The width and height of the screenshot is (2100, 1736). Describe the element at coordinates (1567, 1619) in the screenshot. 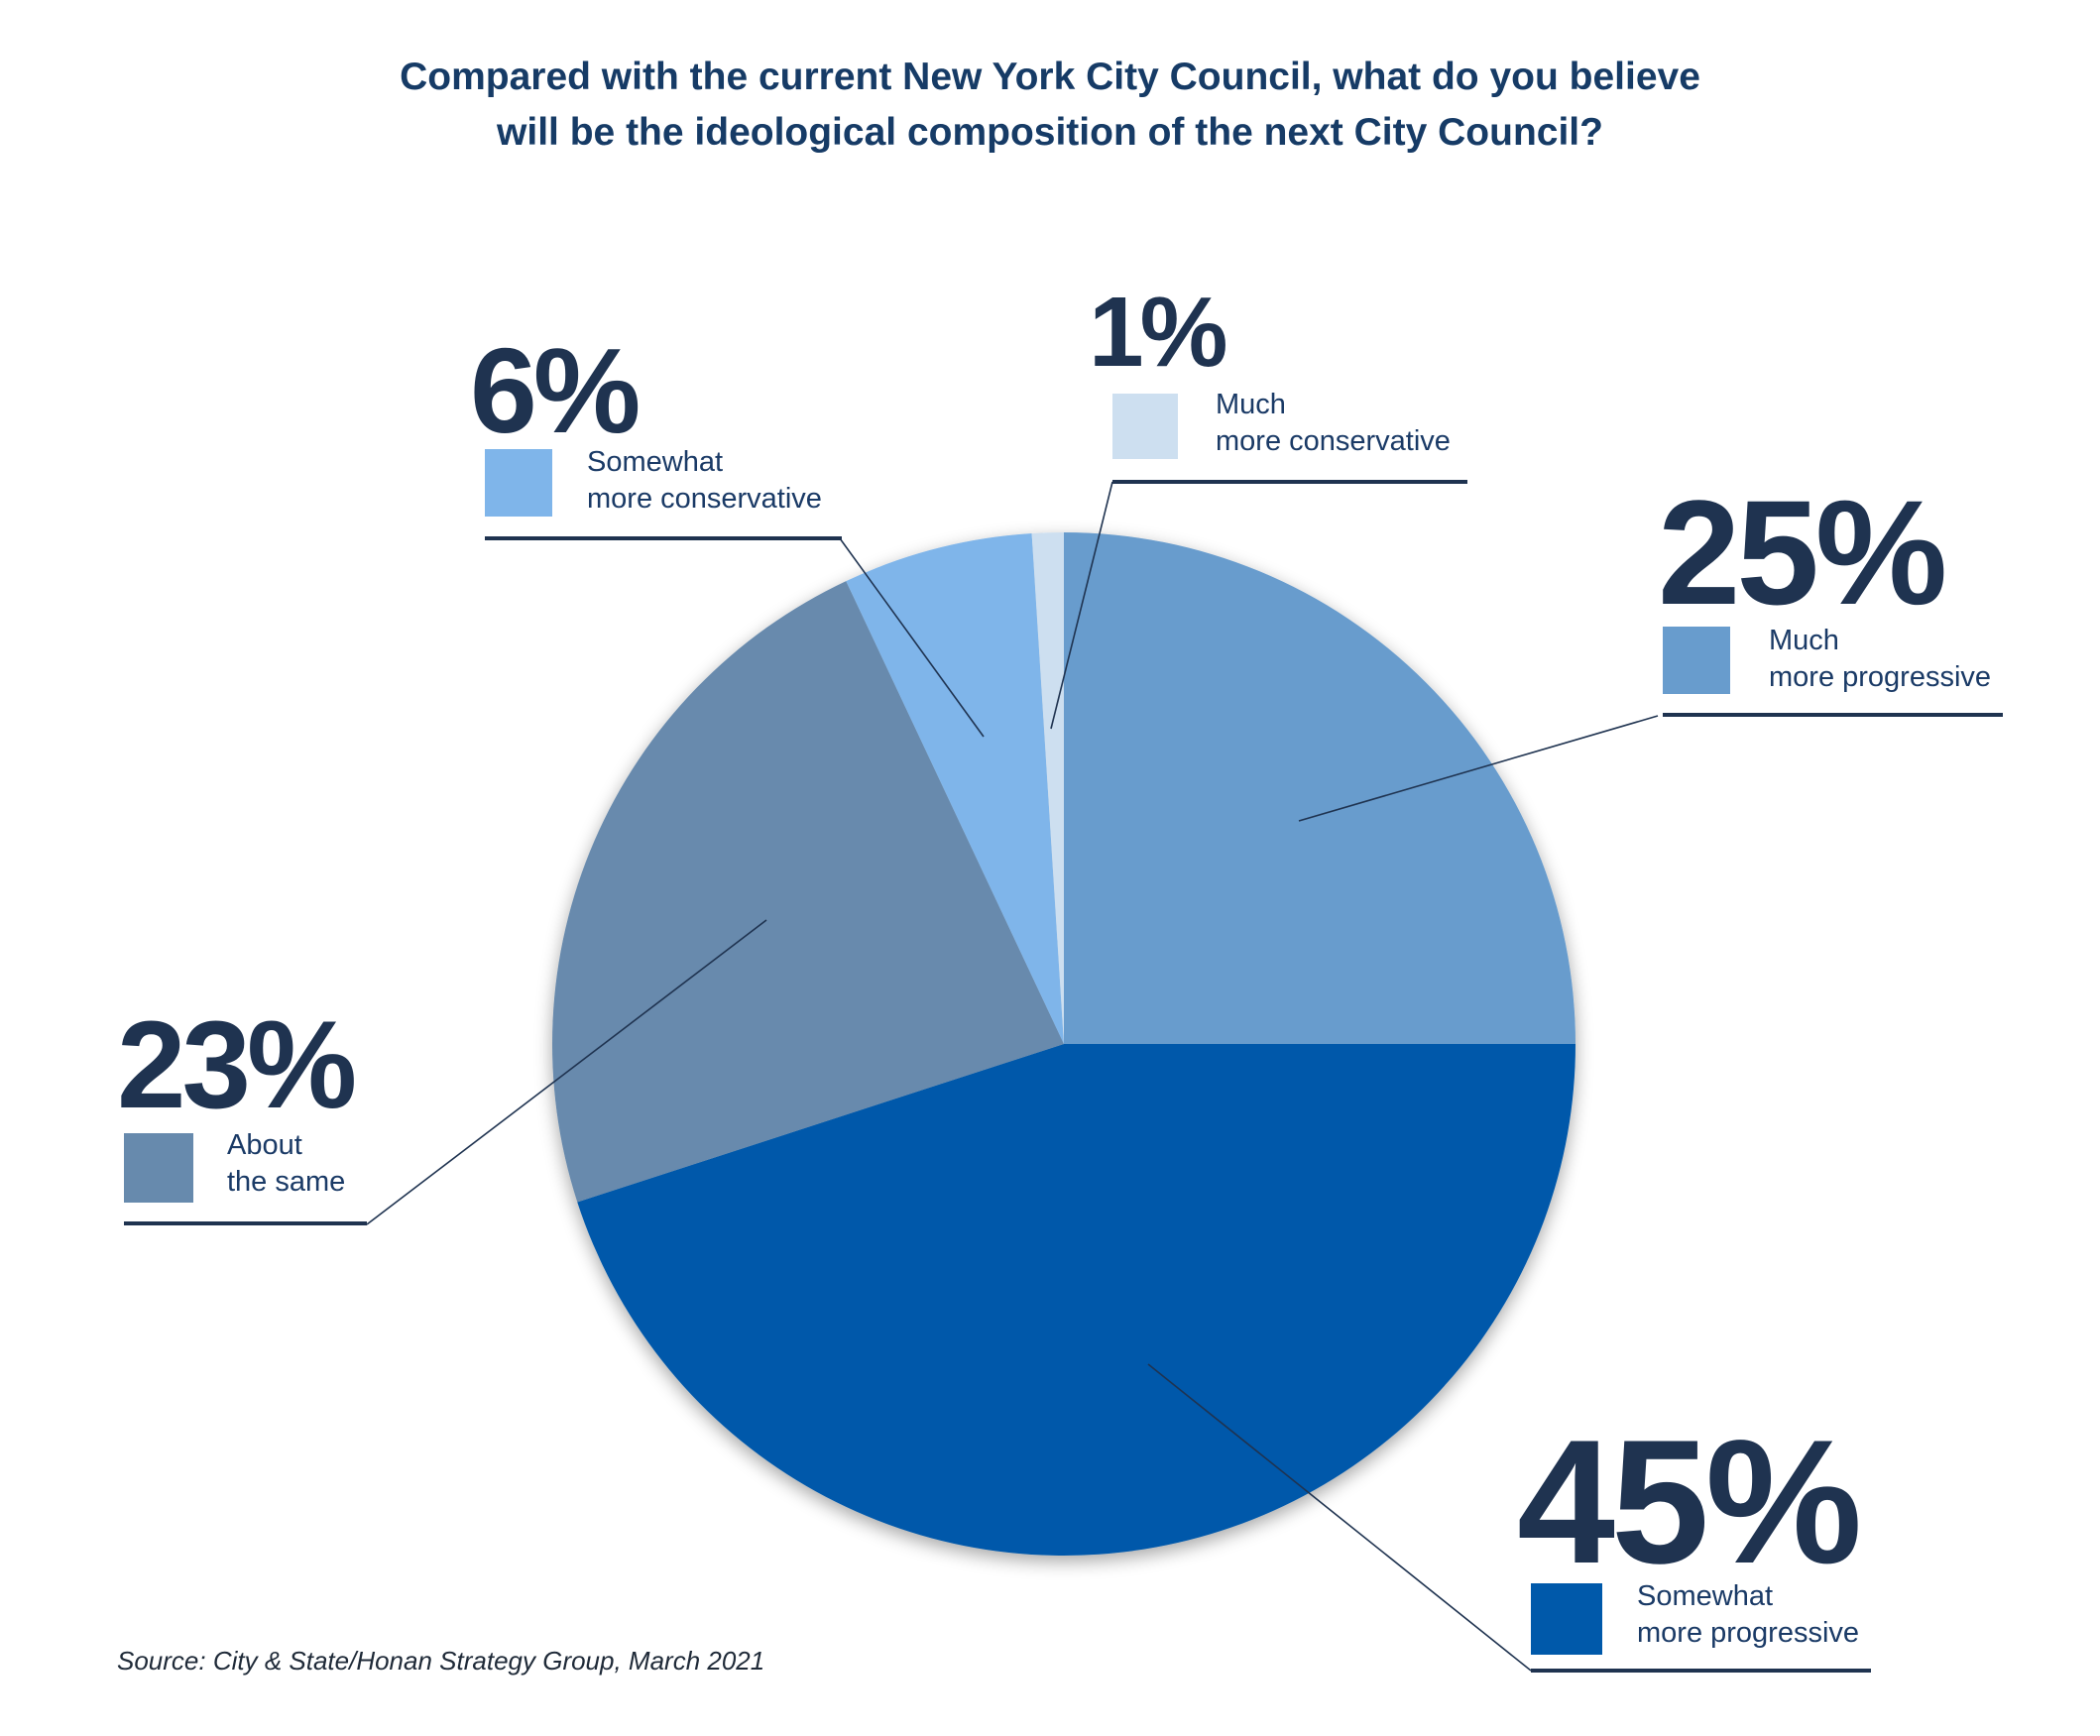

I see `legend-swatch-somewhat-more-progressive` at that location.